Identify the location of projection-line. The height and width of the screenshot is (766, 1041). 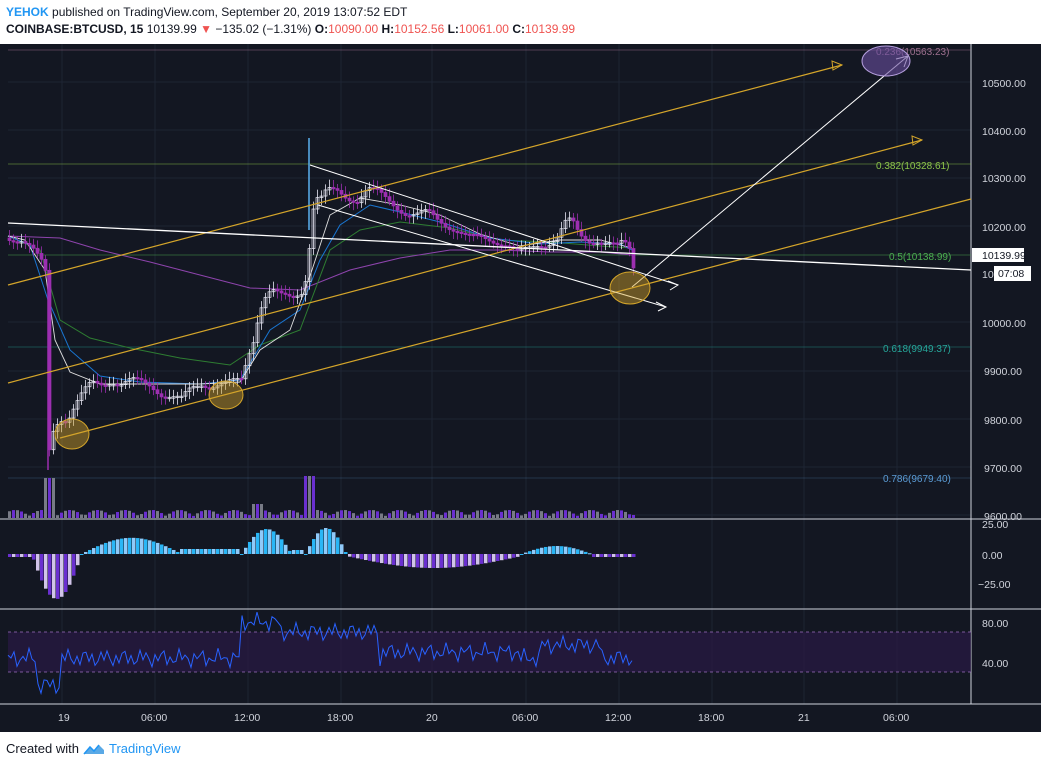
(770, 171).